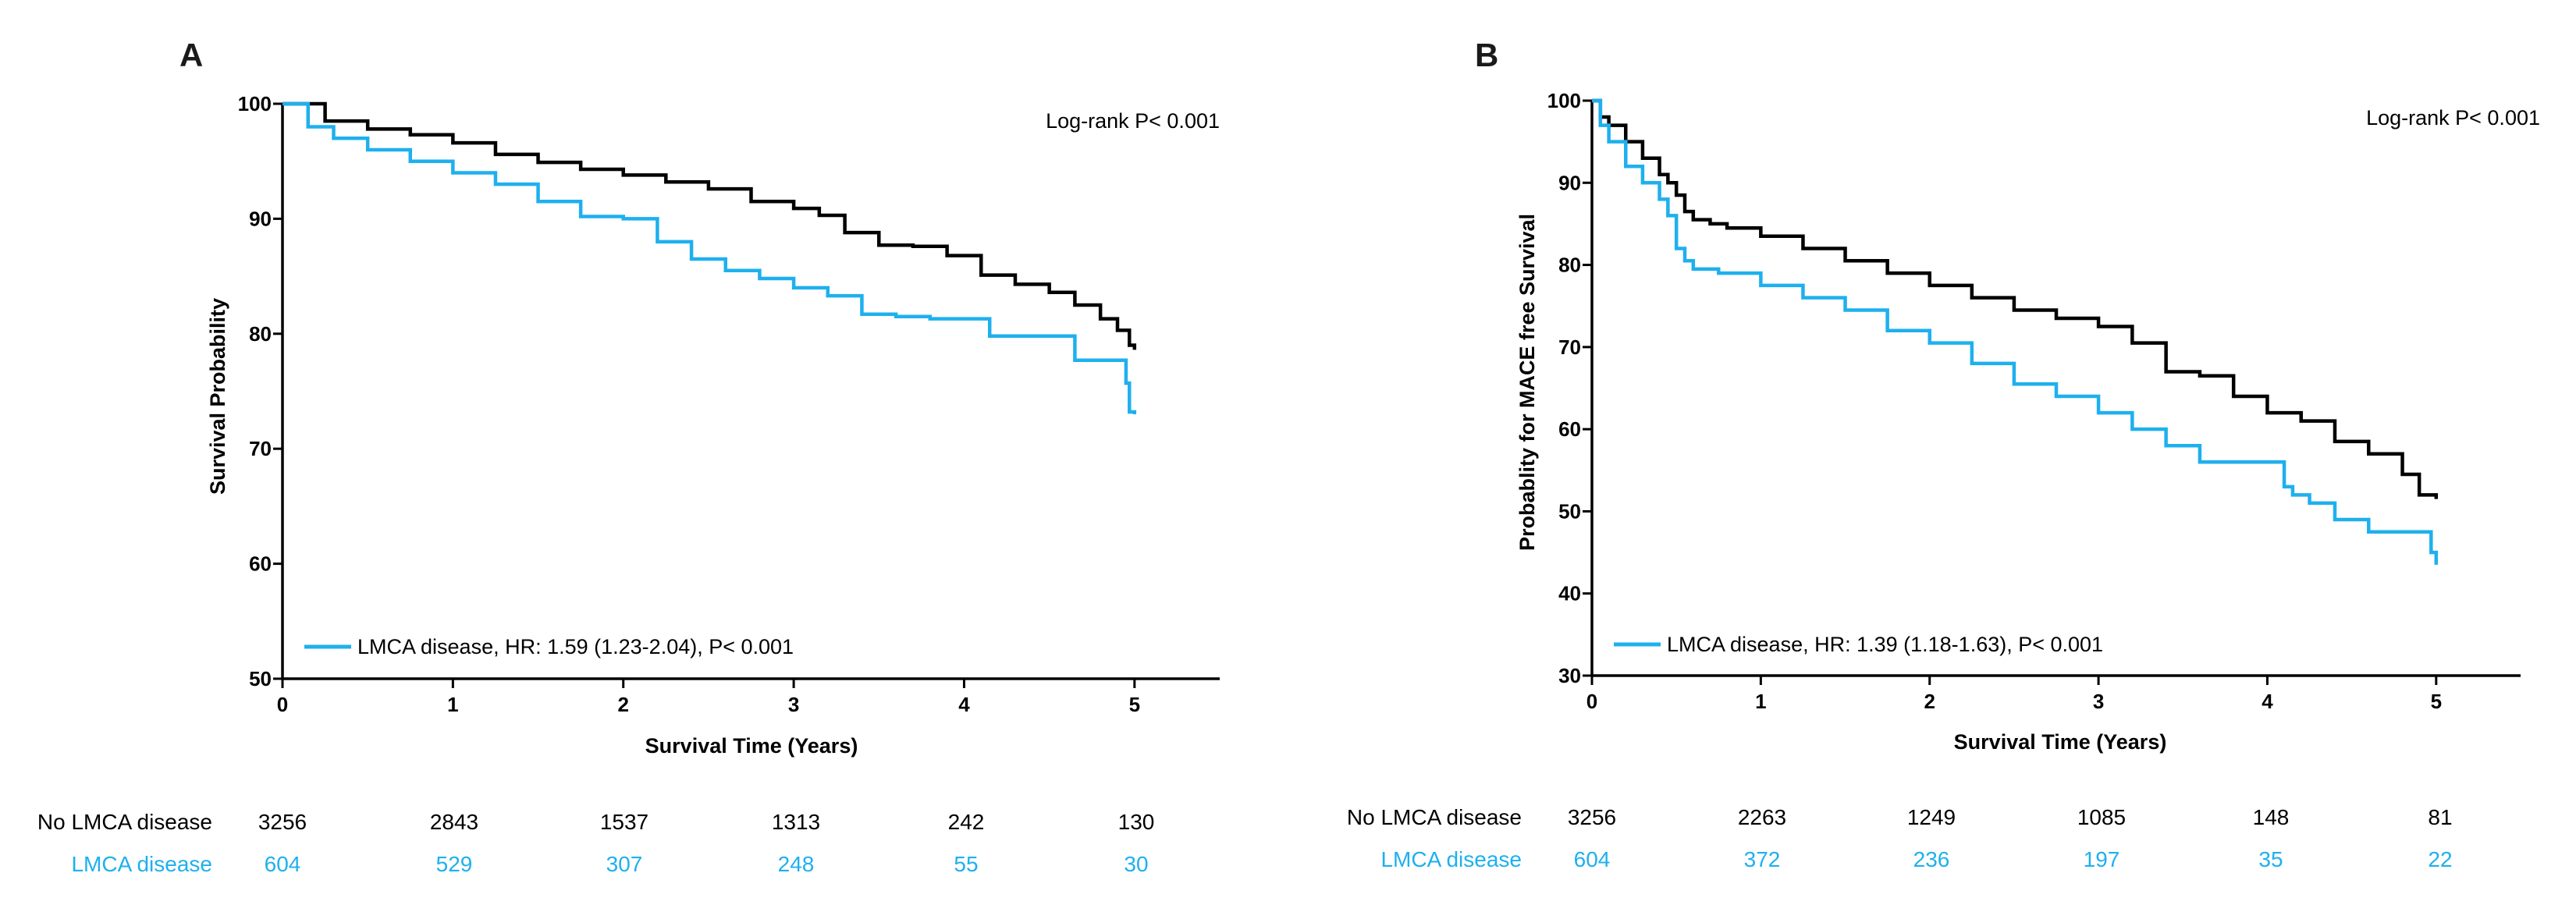 This screenshot has height=912, width=2576. Describe the element at coordinates (1931, 859) in the screenshot. I see `risk-count: 236` at that location.